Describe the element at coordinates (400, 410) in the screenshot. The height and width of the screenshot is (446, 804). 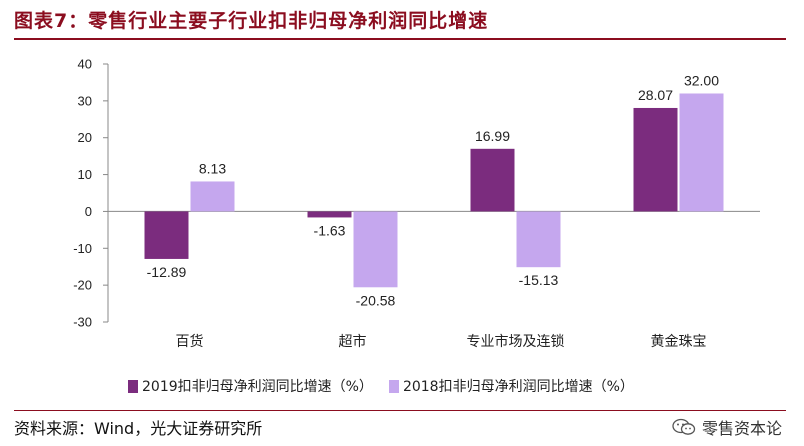
I see `footer-divider` at that location.